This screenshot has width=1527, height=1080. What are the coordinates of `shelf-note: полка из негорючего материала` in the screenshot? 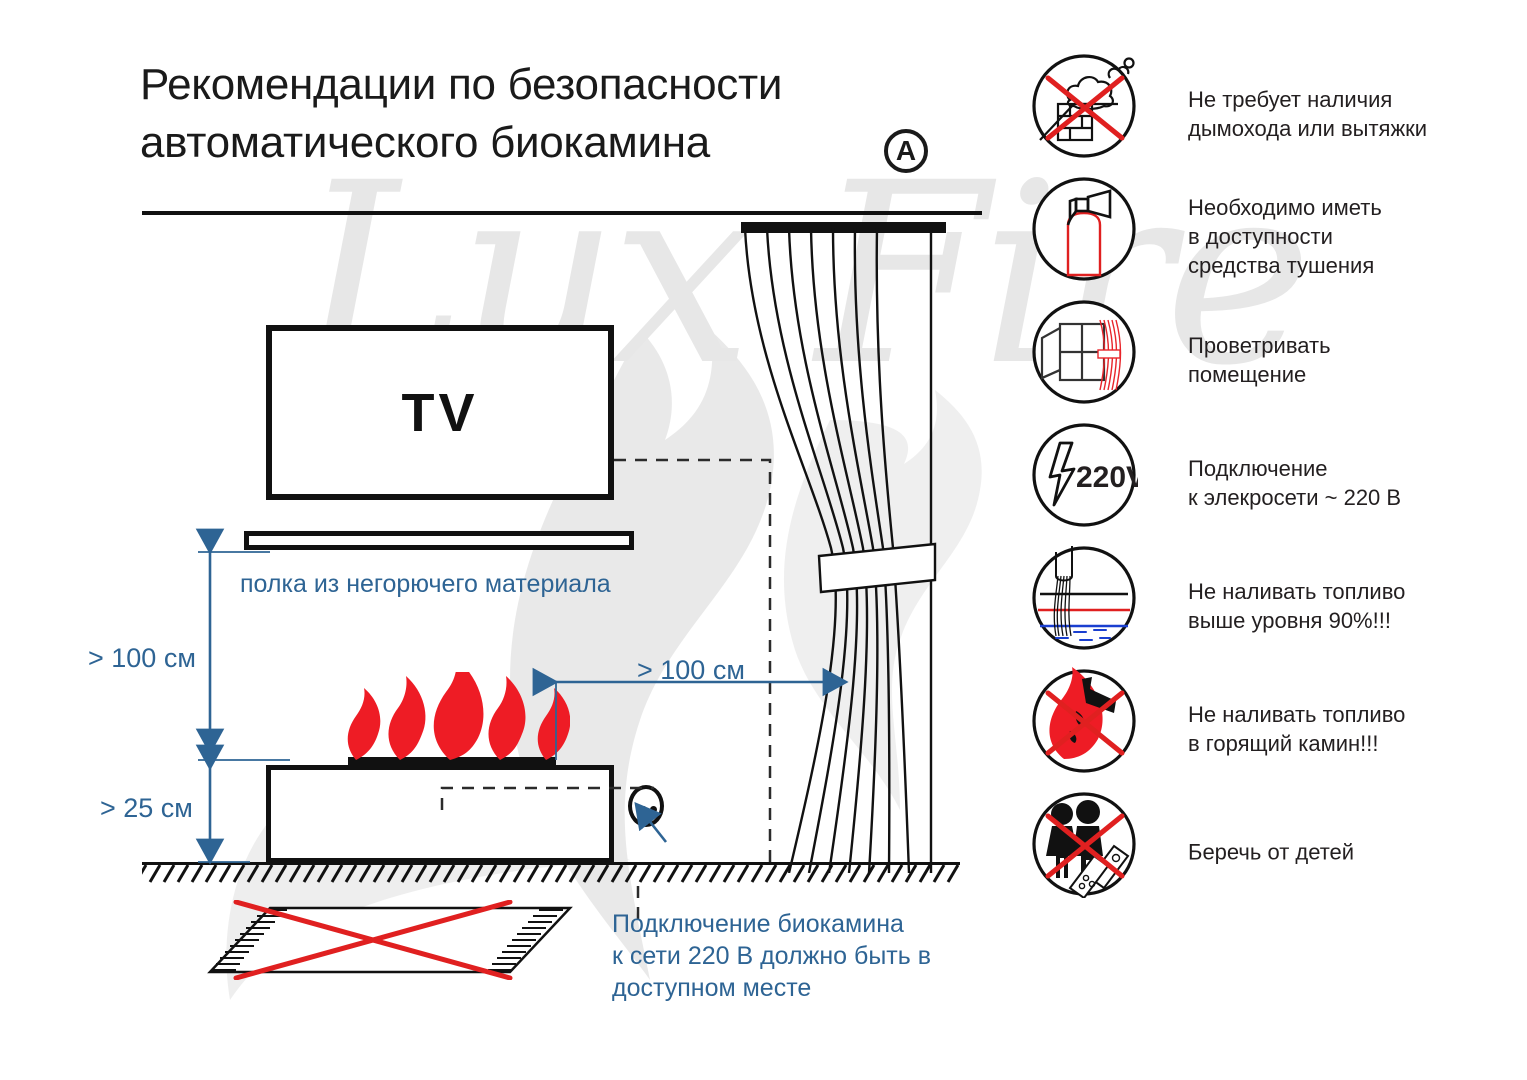 It's located at (425, 584).